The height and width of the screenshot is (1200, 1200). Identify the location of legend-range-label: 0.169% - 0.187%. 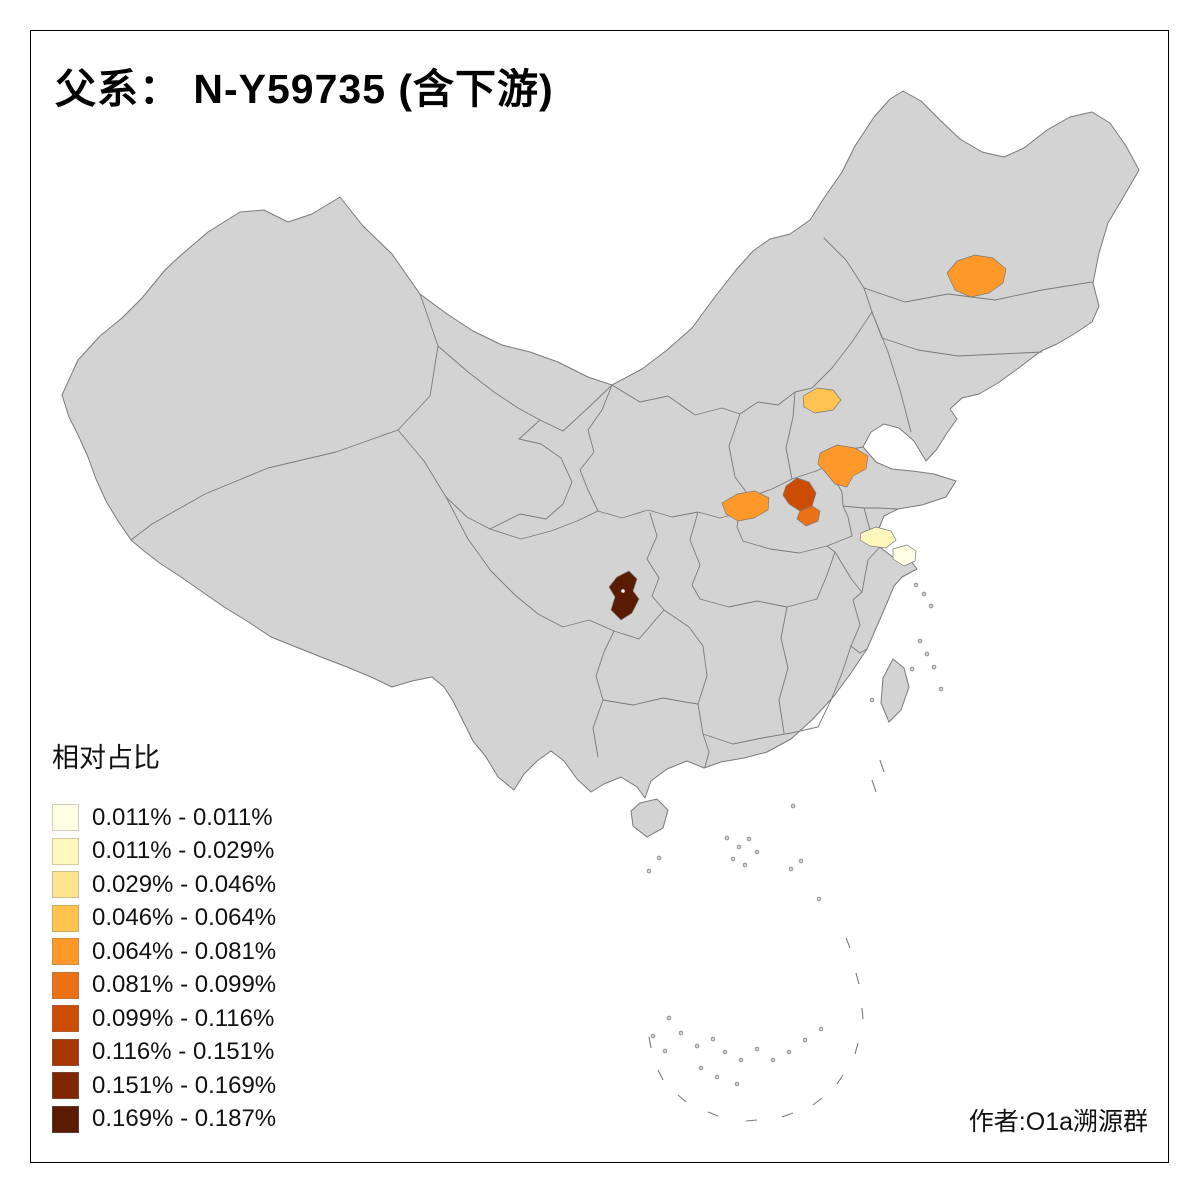
(184, 1119).